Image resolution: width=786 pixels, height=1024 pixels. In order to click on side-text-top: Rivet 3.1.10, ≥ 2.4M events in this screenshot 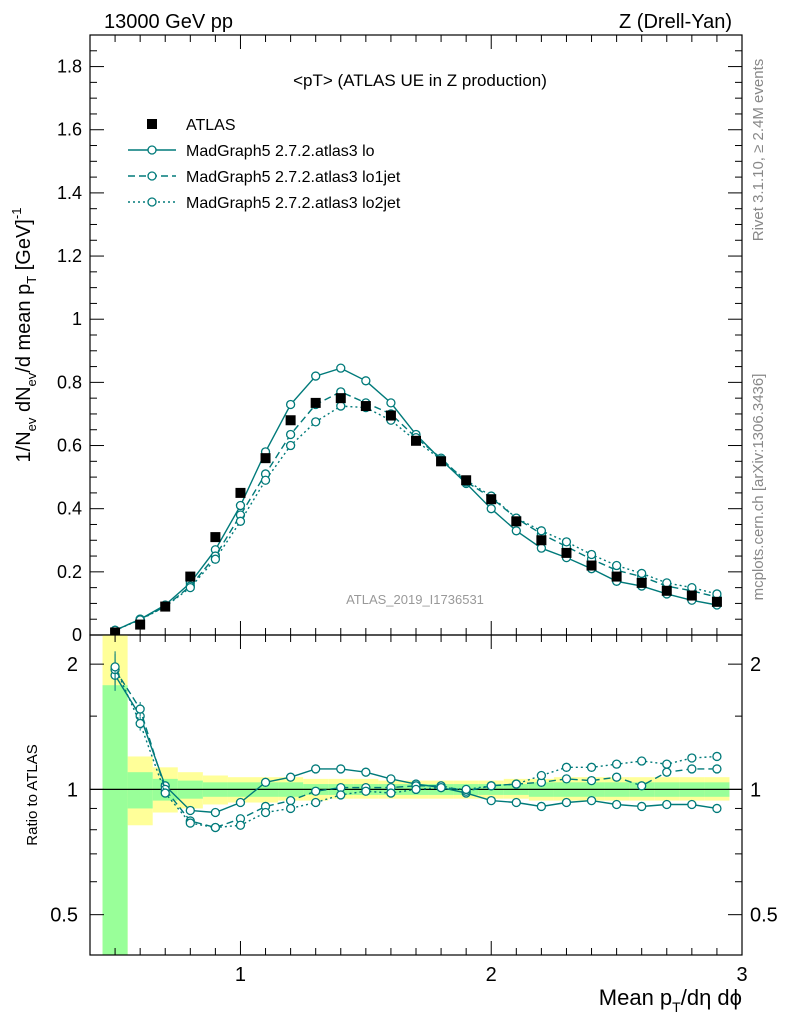, I will do `click(758, 150)`.